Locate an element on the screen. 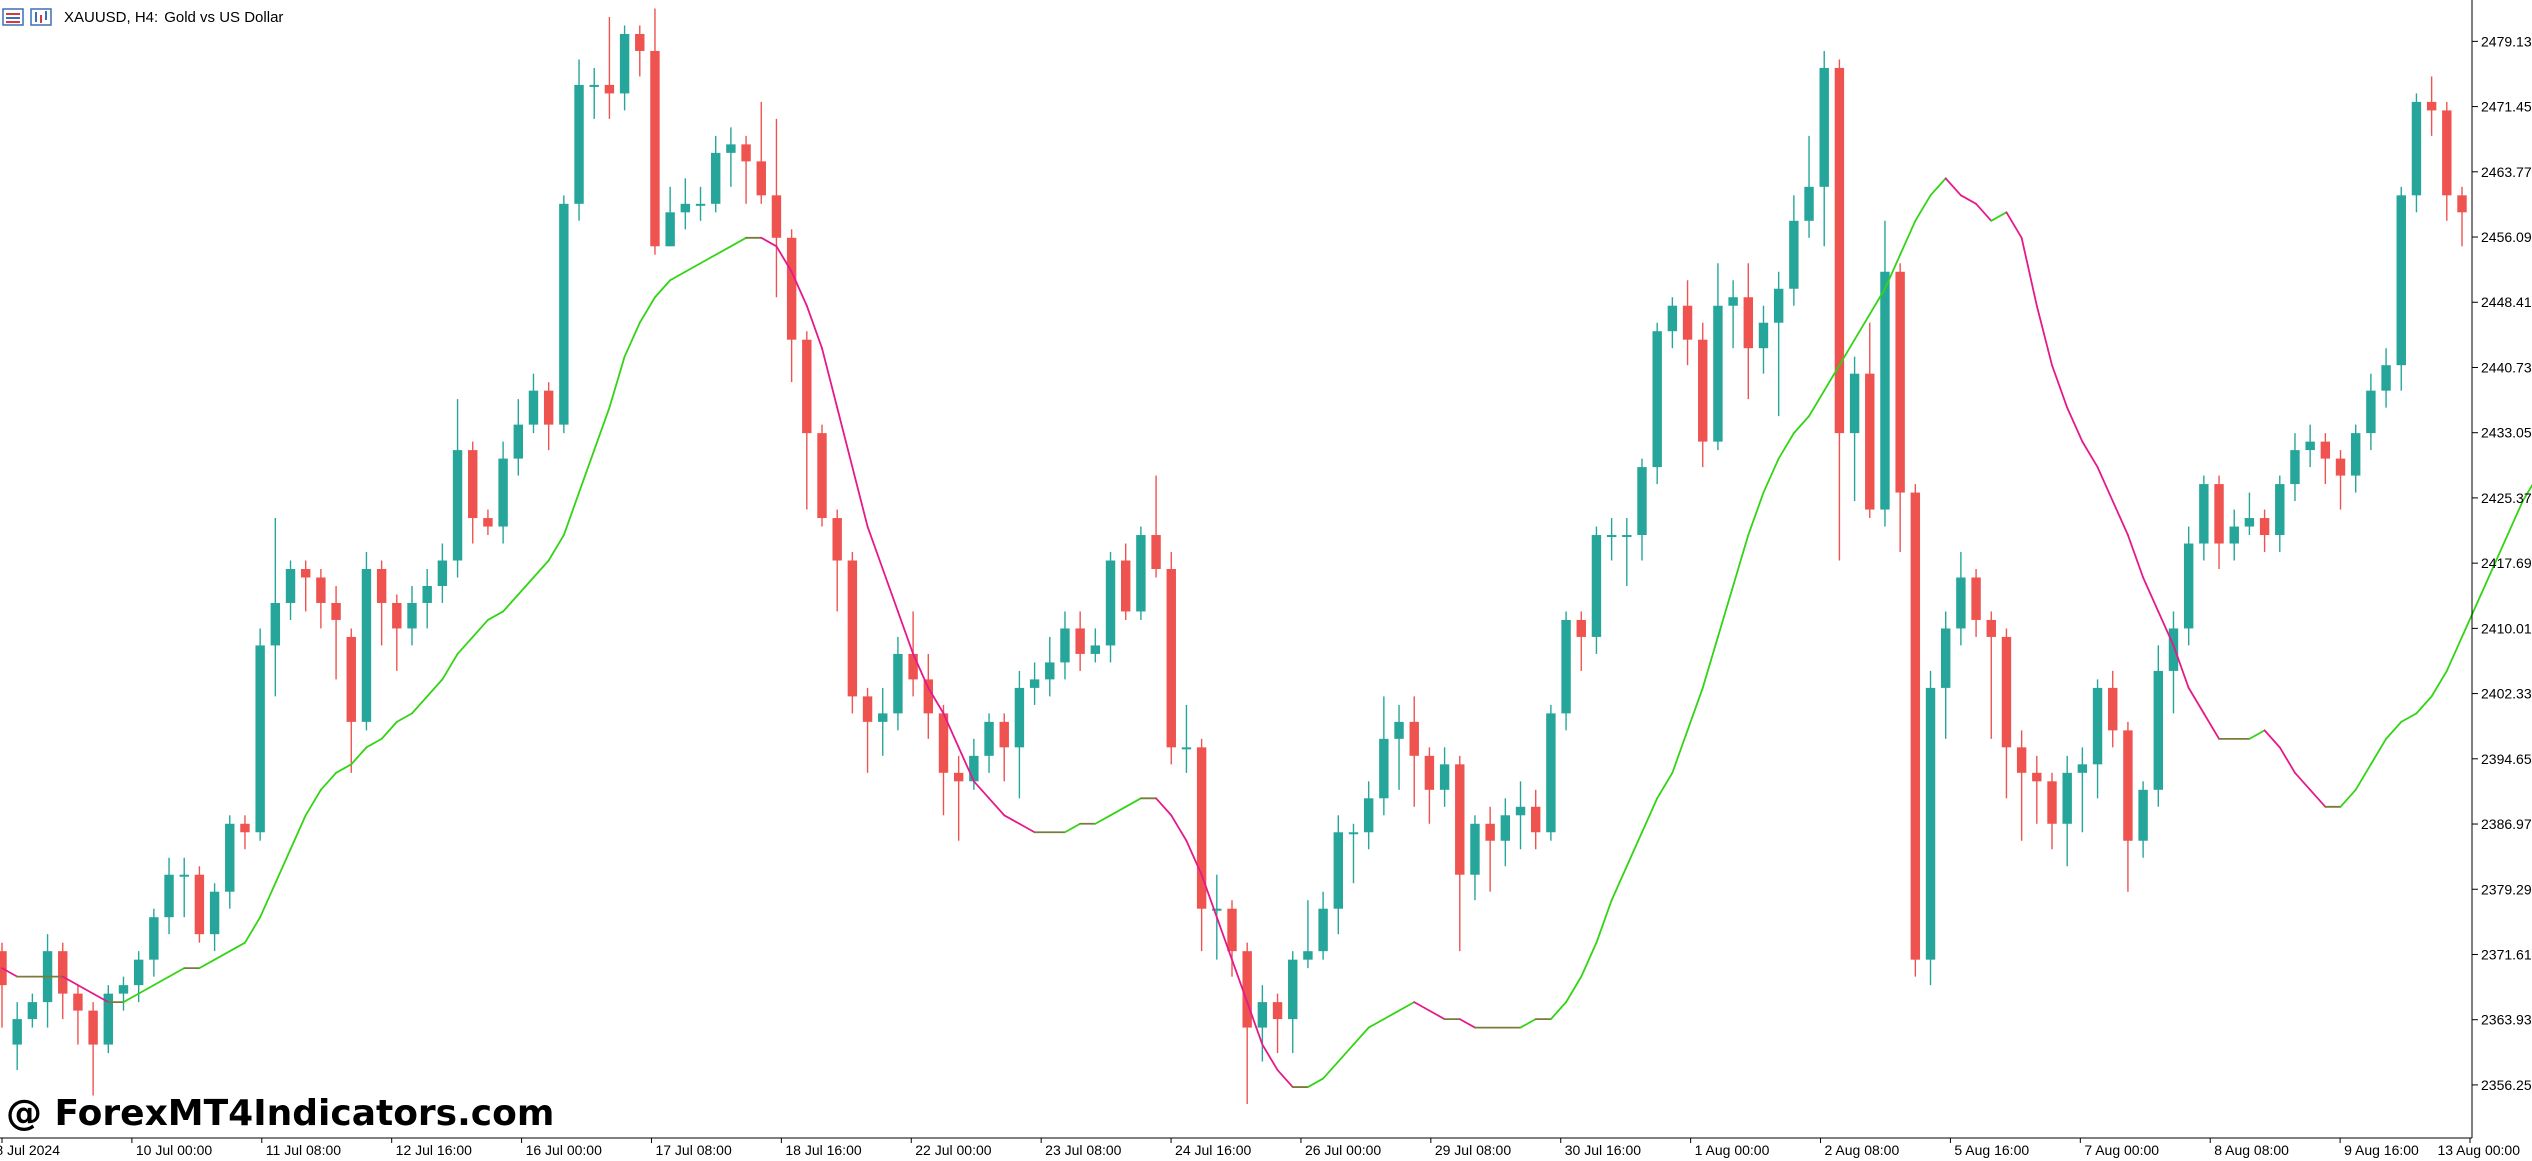 The width and height of the screenshot is (2532, 1161). time-tick-label: 29 Jul 08:00 is located at coordinates (1473, 1150).